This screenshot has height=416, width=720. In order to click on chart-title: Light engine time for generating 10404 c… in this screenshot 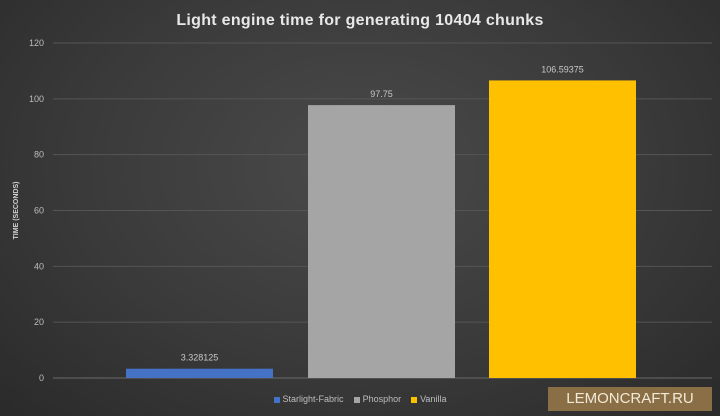, I will do `click(360, 20)`.